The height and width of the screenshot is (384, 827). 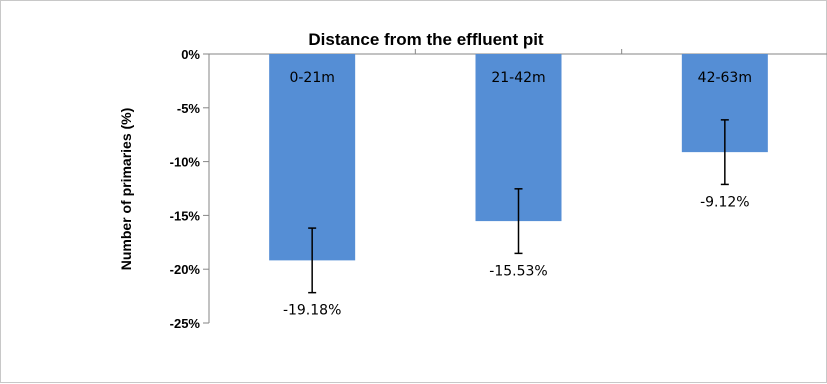 What do you see at coordinates (185, 215) in the screenshot?
I see `y-tick-label: -15%` at bounding box center [185, 215].